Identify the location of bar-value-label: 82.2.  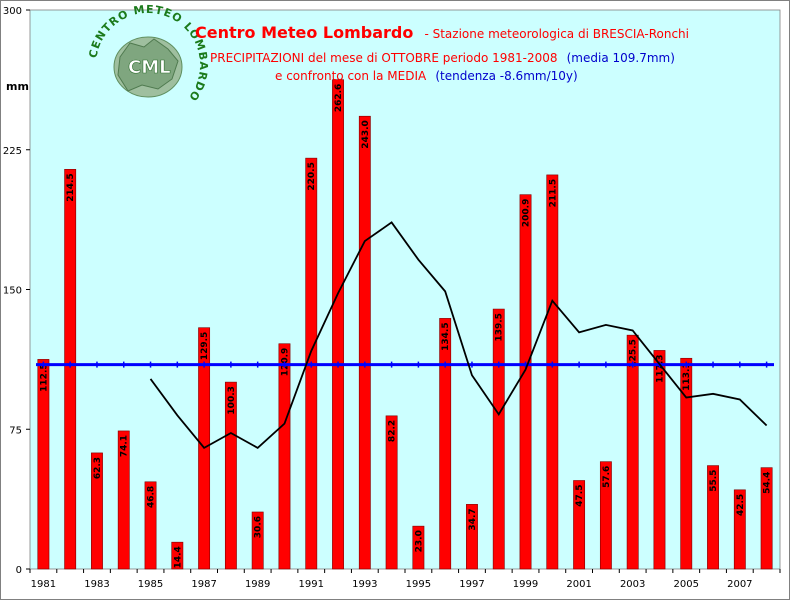
(393, 431).